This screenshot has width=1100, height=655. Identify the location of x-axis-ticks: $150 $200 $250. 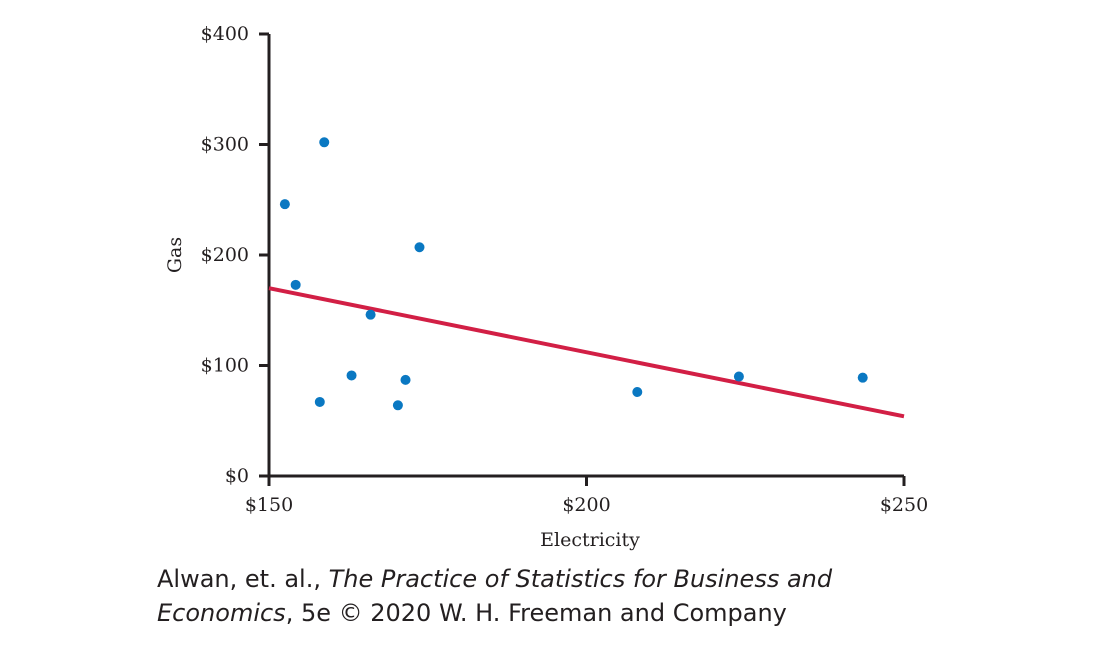
(586, 496).